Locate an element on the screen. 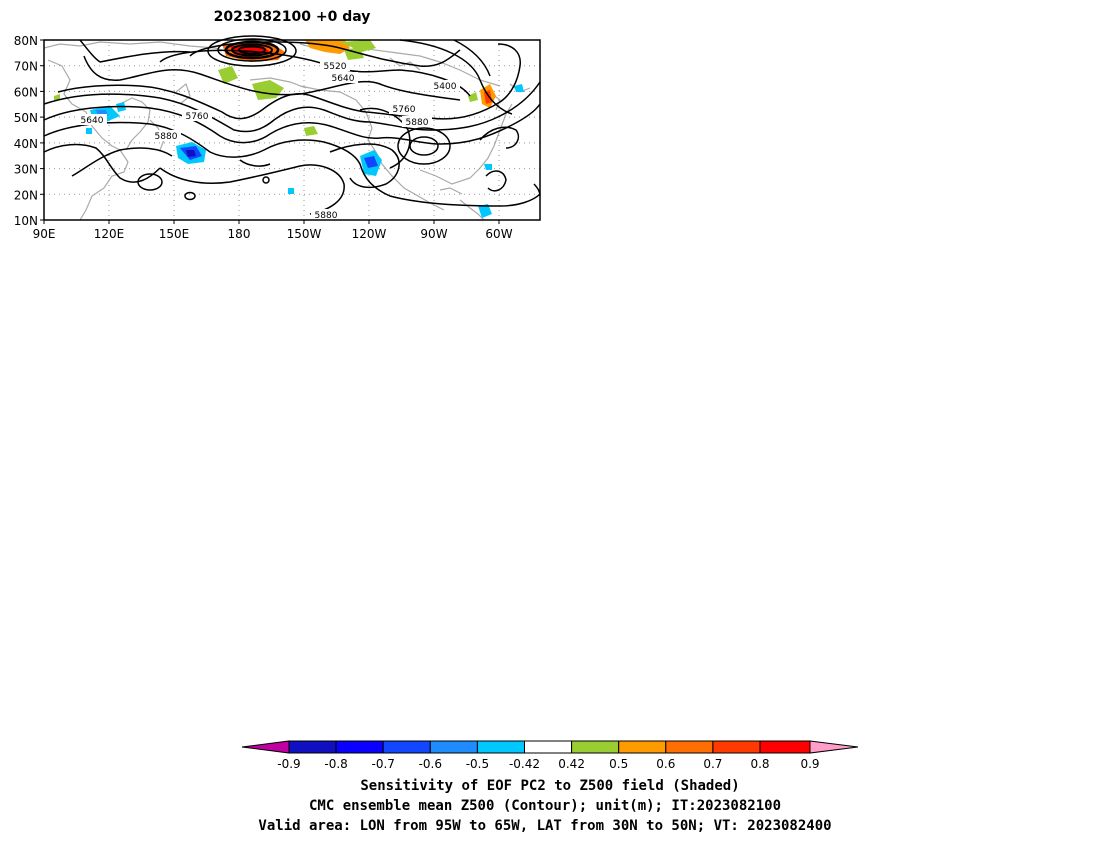  colorbar-label: -0.6 is located at coordinates (430, 764).